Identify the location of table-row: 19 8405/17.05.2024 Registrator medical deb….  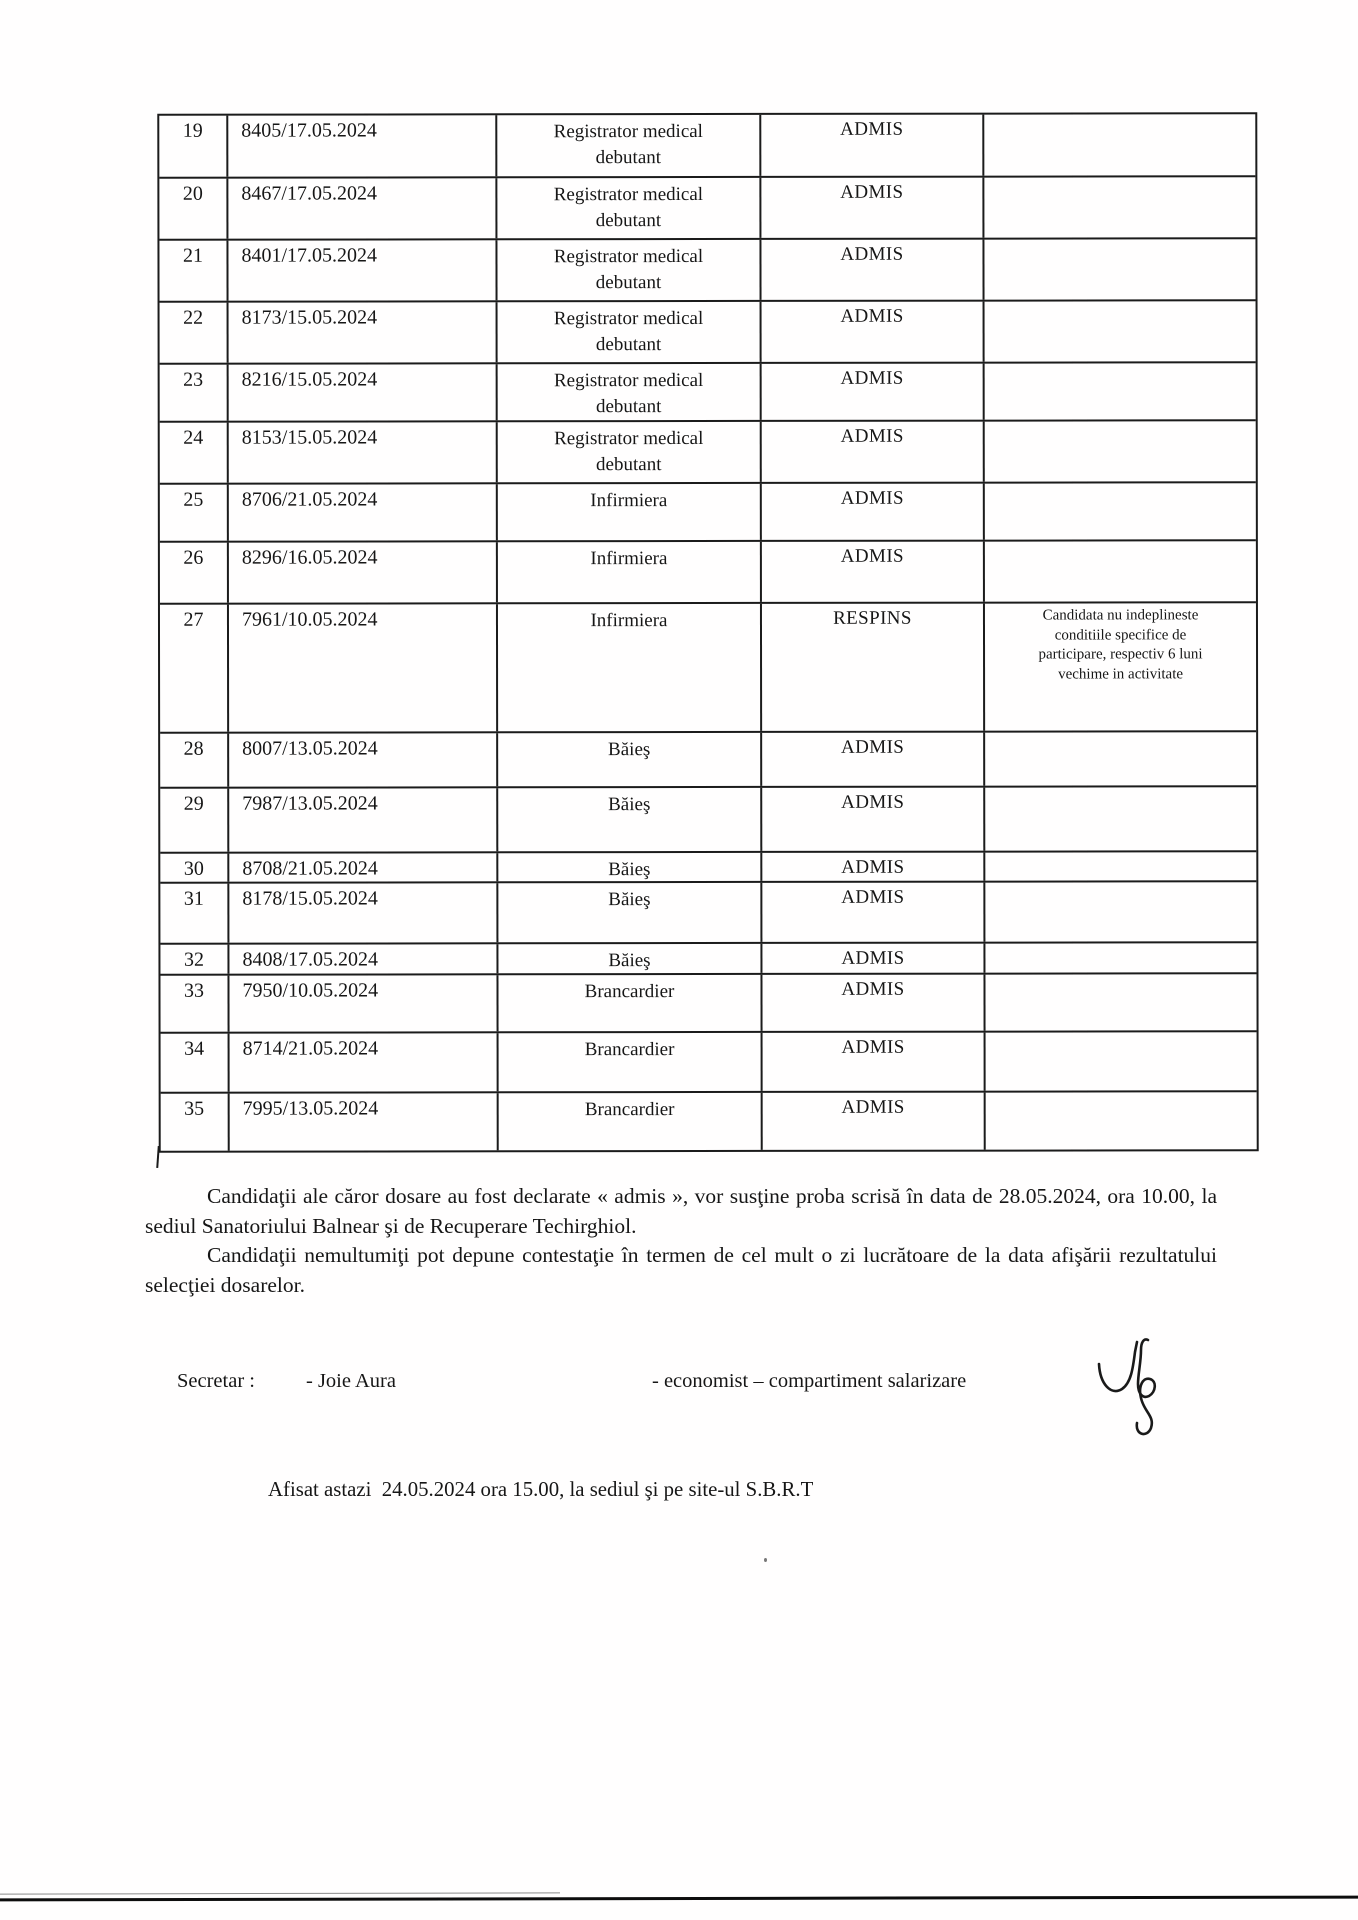
(707, 145).